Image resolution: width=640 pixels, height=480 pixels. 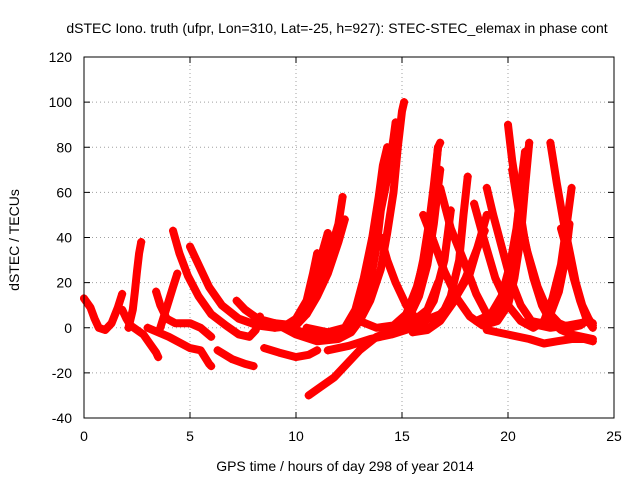 I want to click on y-tick-label: -40, so click(x=62, y=418).